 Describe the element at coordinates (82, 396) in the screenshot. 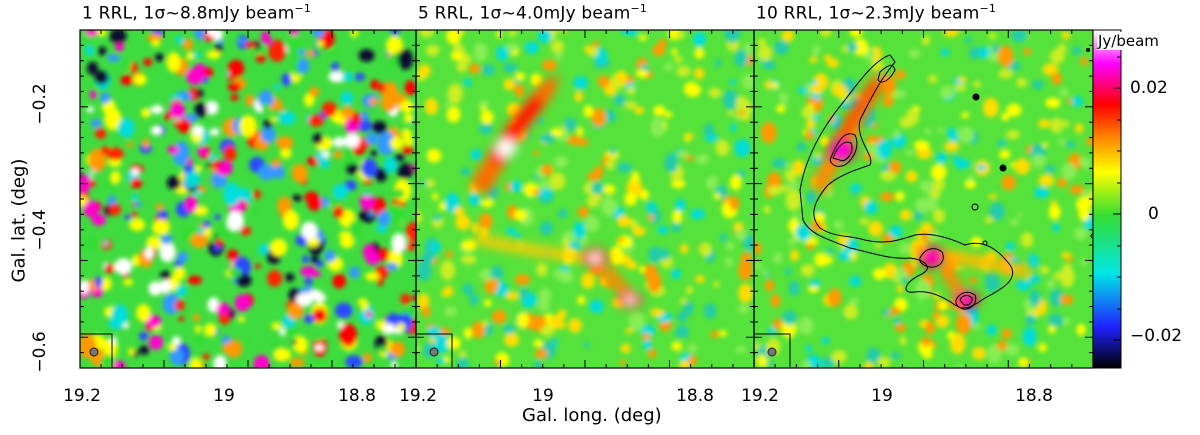

I see `x-tick-label: 19.2` at that location.